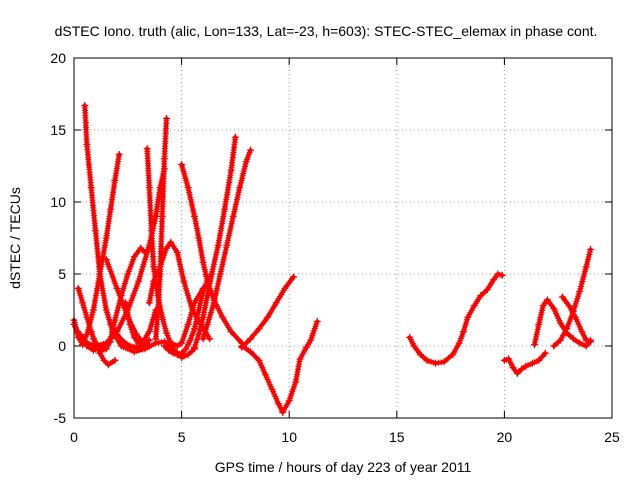 The width and height of the screenshot is (640, 480). Describe the element at coordinates (612, 437) in the screenshot. I see `x-tick-label: 25` at that location.